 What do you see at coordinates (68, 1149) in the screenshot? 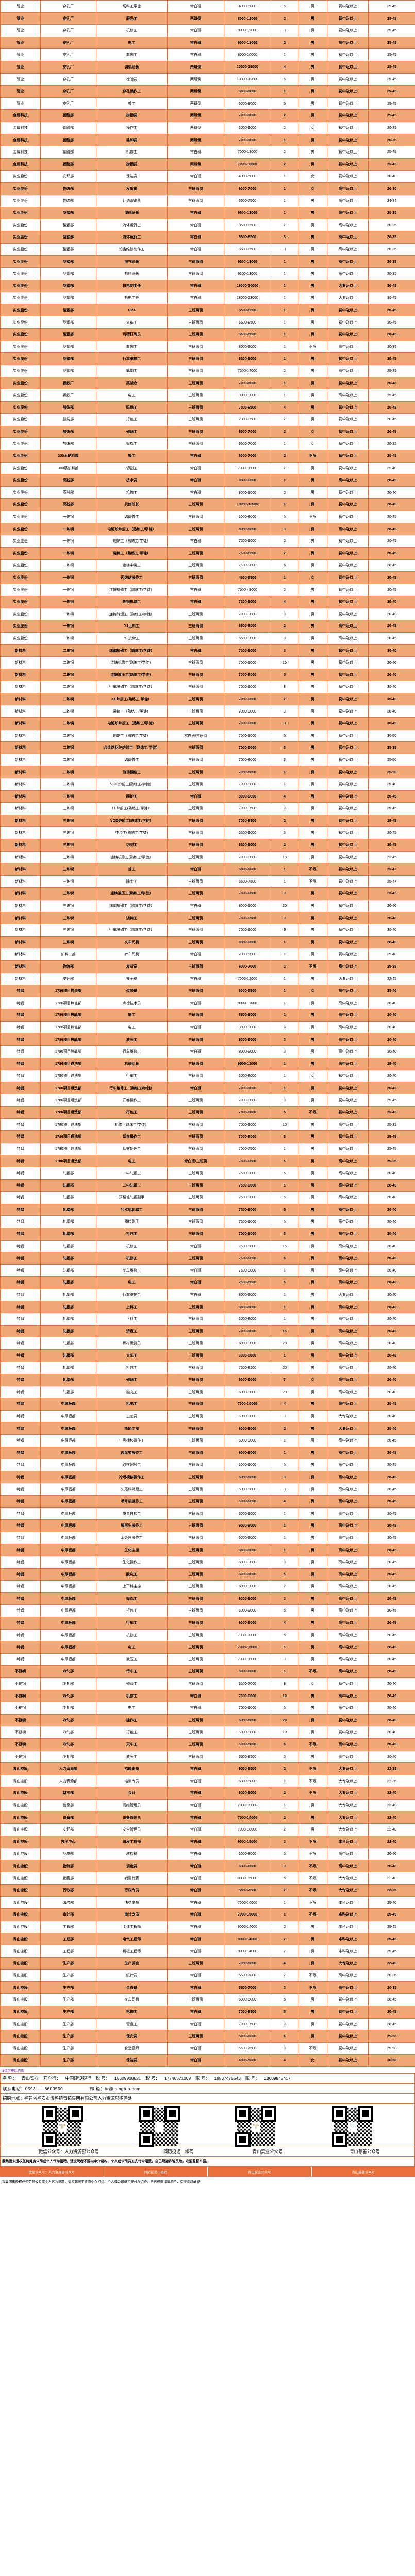
I see `cell-dept: 1780项目退洗部` at bounding box center [68, 1149].